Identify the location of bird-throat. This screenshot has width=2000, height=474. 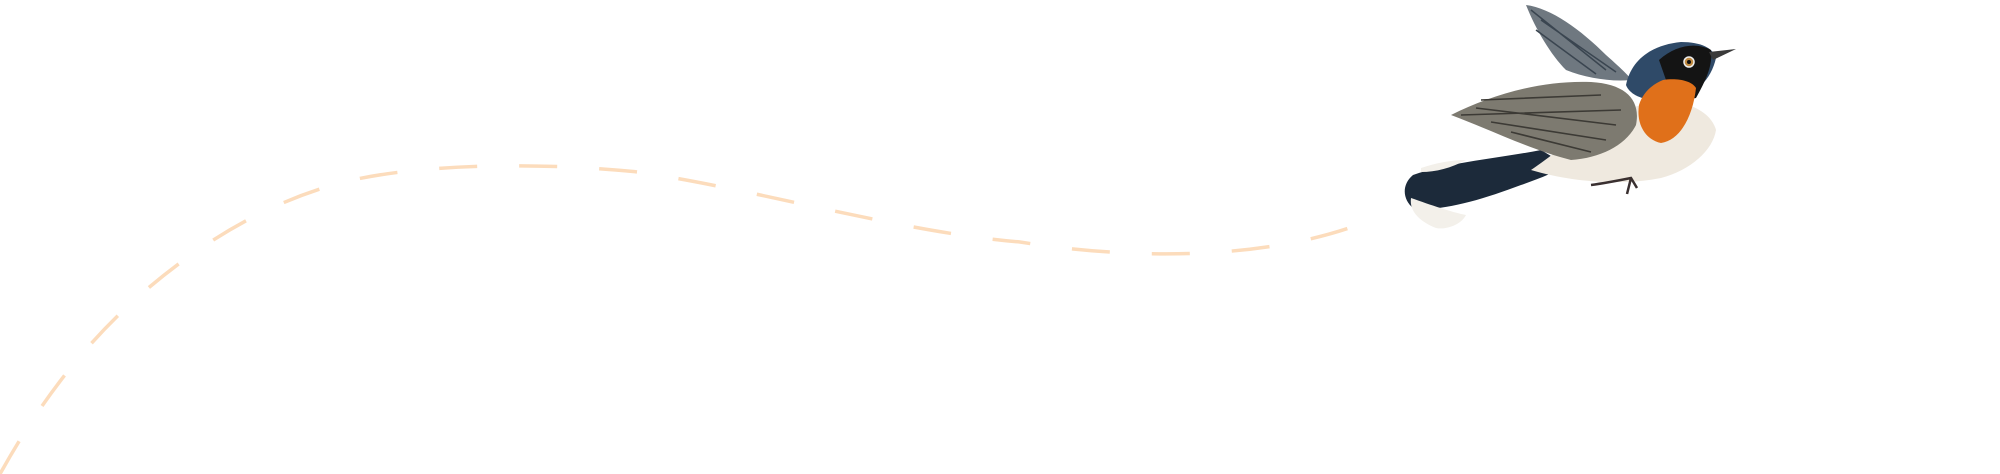
(1667, 111).